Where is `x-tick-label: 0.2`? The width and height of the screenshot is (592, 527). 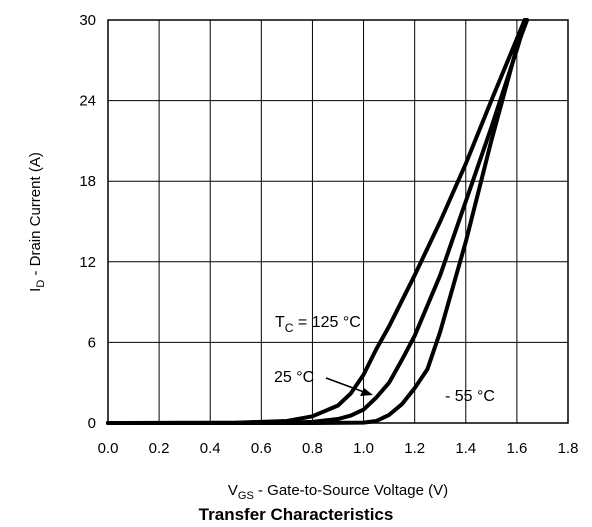
x-tick-label: 0.2 is located at coordinates (159, 448).